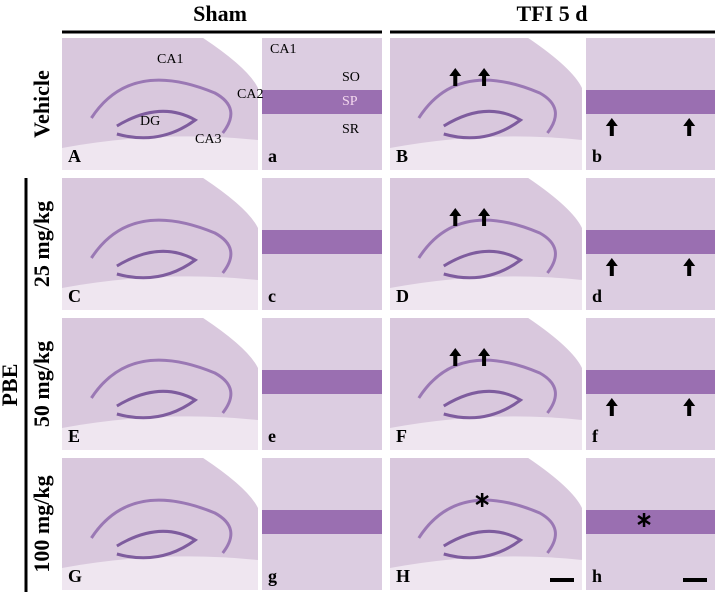 The width and height of the screenshot is (717, 601). I want to click on panel-letter: e, so click(272, 436).